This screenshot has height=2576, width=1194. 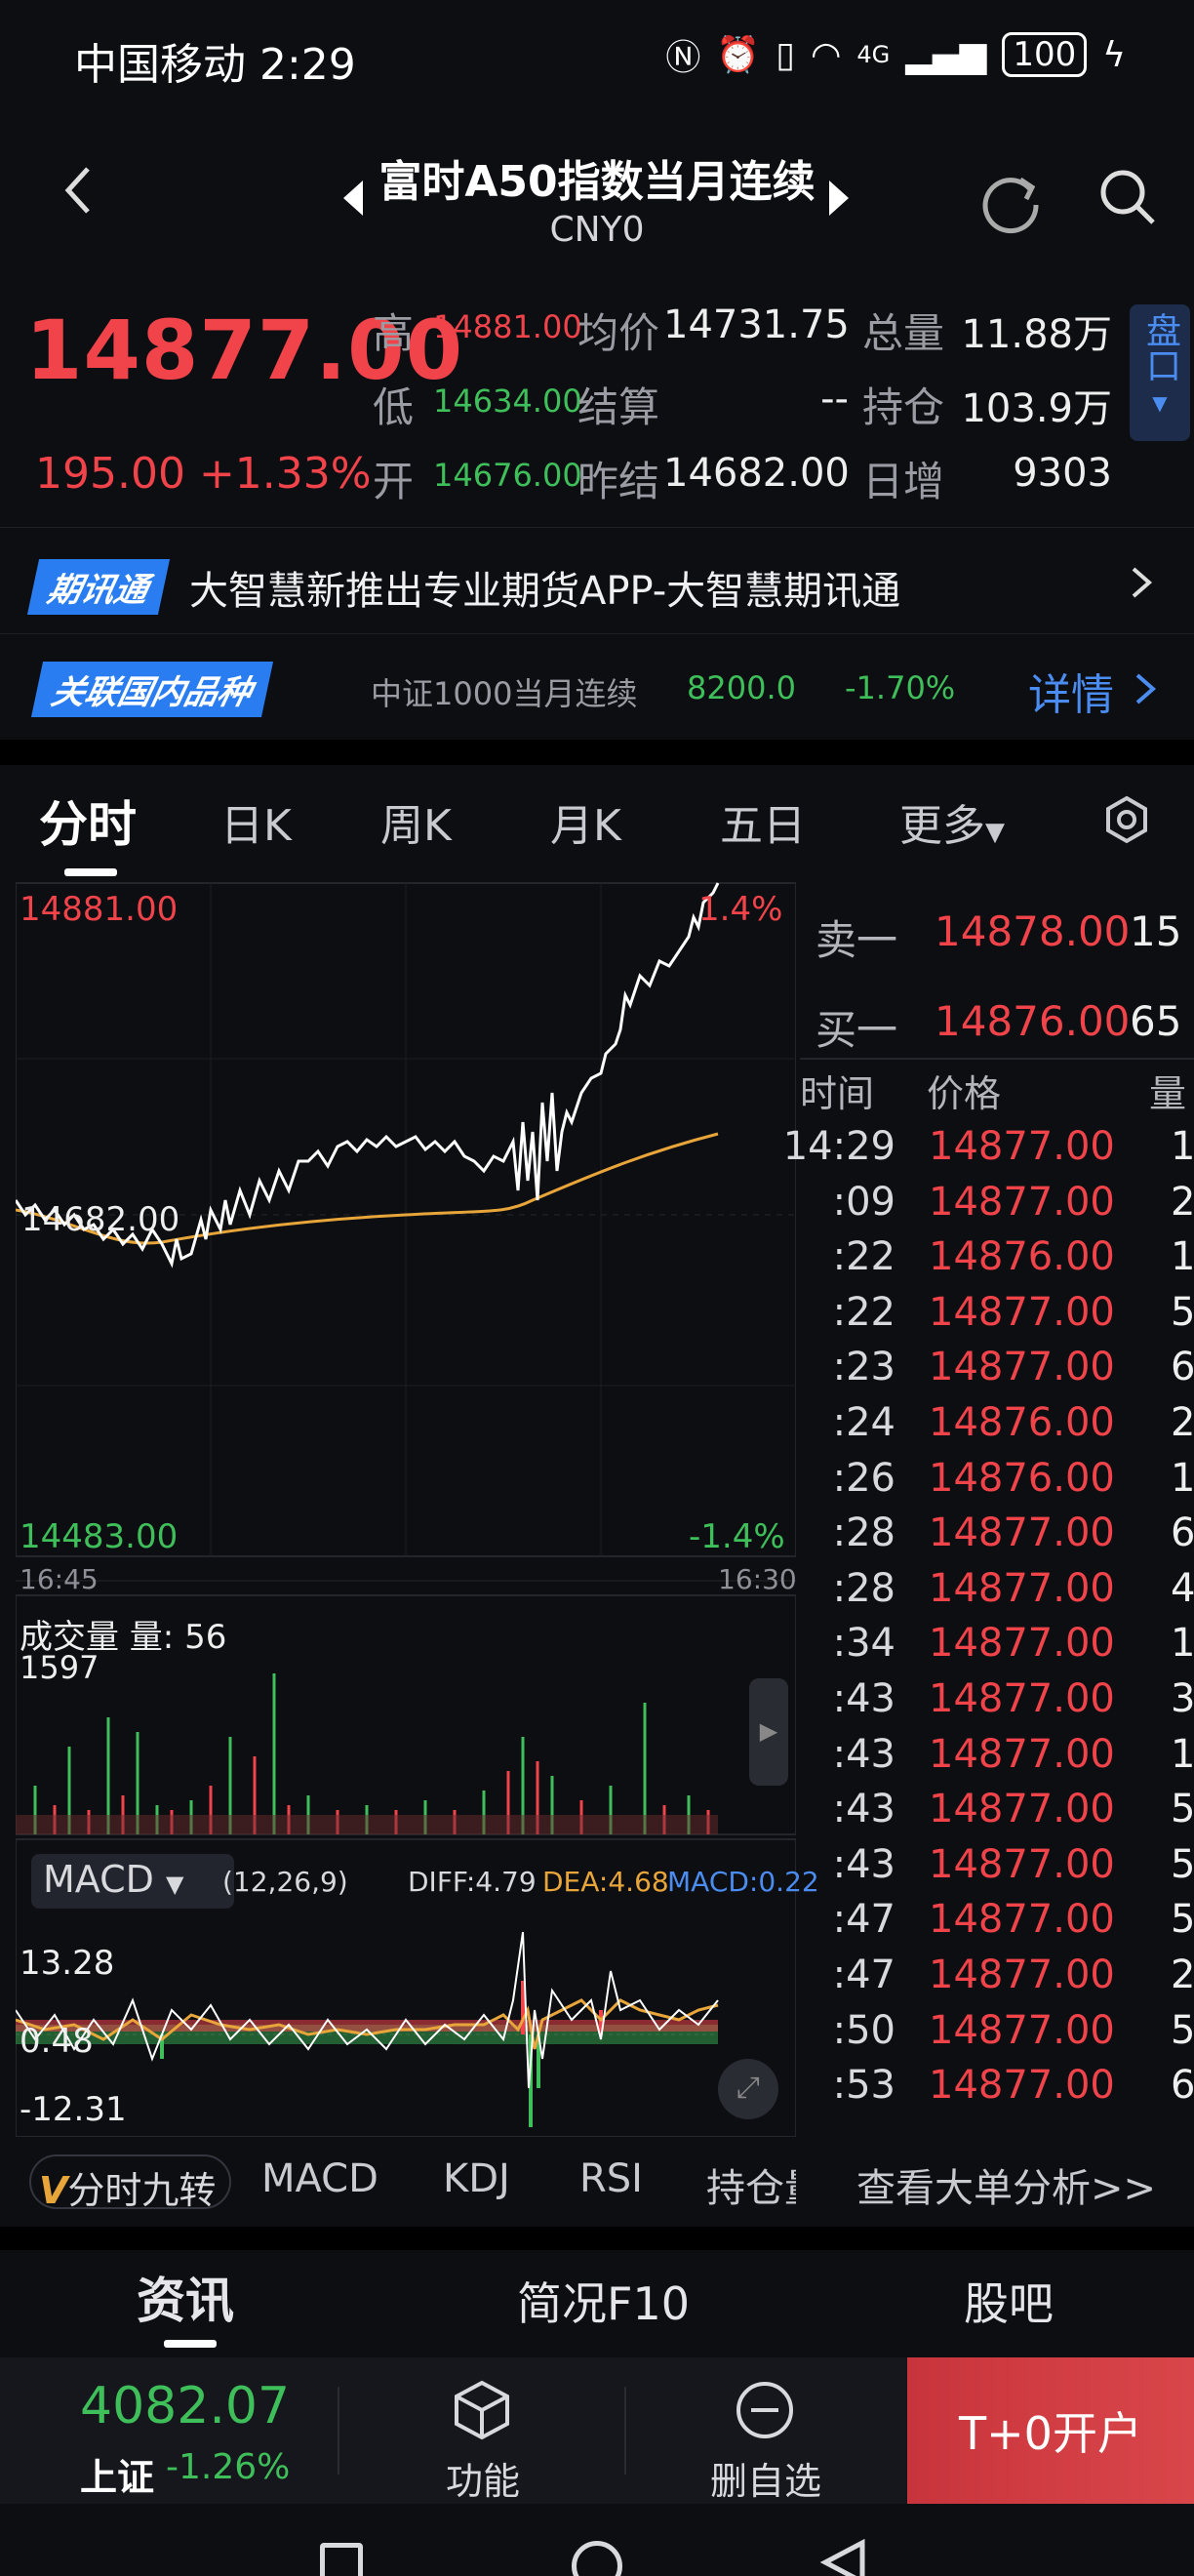 I want to click on tick-qty: 3, so click(x=1182, y=1698).